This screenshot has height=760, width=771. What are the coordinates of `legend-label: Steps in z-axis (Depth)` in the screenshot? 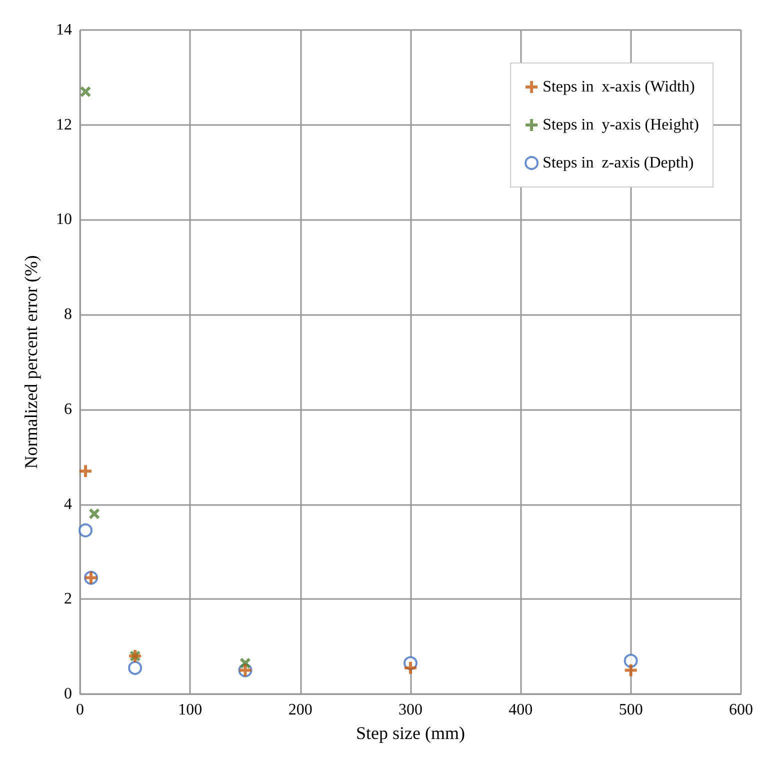 It's located at (618, 163).